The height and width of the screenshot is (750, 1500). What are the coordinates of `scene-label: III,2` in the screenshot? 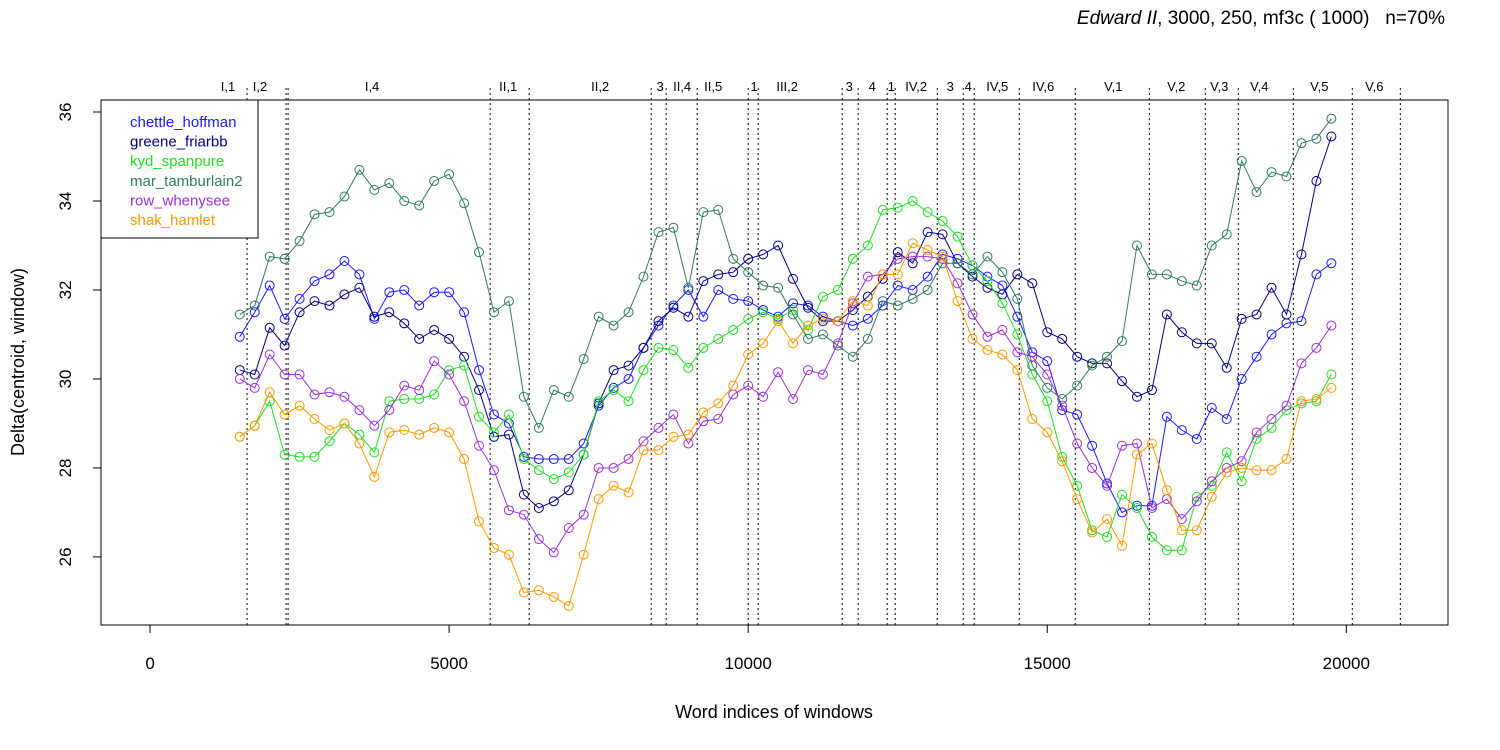 It's located at (787, 86).